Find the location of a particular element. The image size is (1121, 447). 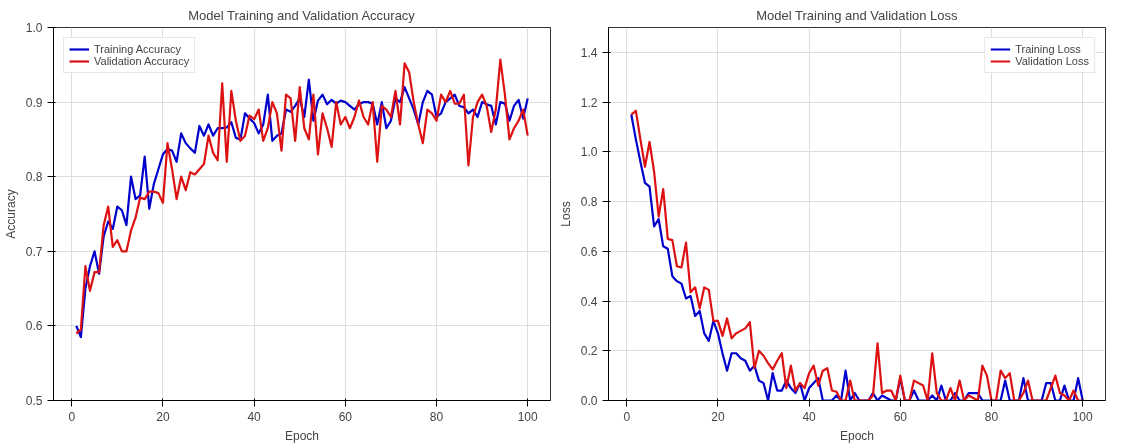

y-tick-label: 1.4 is located at coordinates (589, 52).